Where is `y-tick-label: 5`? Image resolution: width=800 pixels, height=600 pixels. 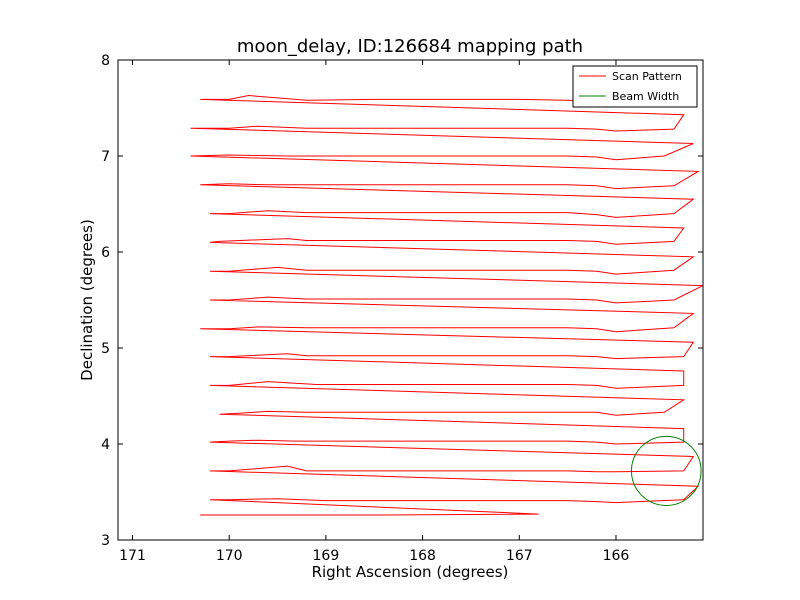 y-tick-label: 5 is located at coordinates (105, 349).